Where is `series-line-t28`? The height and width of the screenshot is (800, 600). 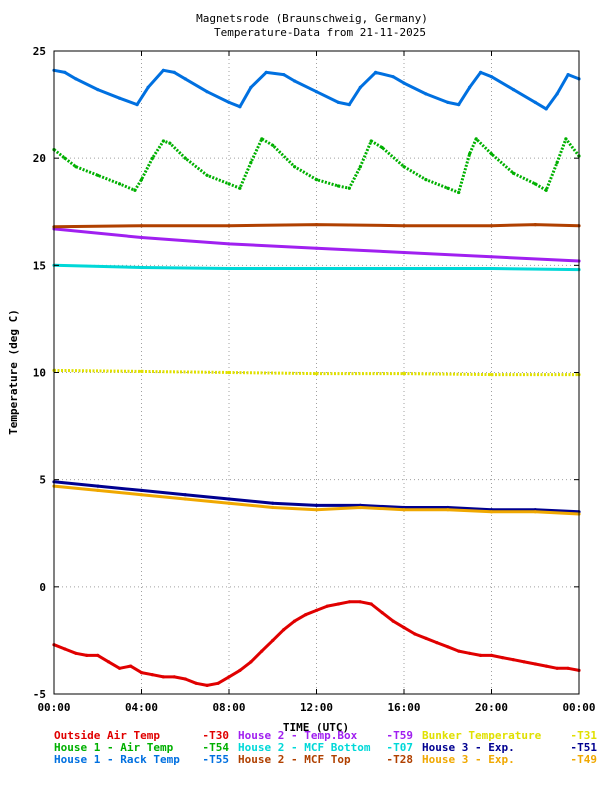 series-line-t28 is located at coordinates (316, 226).